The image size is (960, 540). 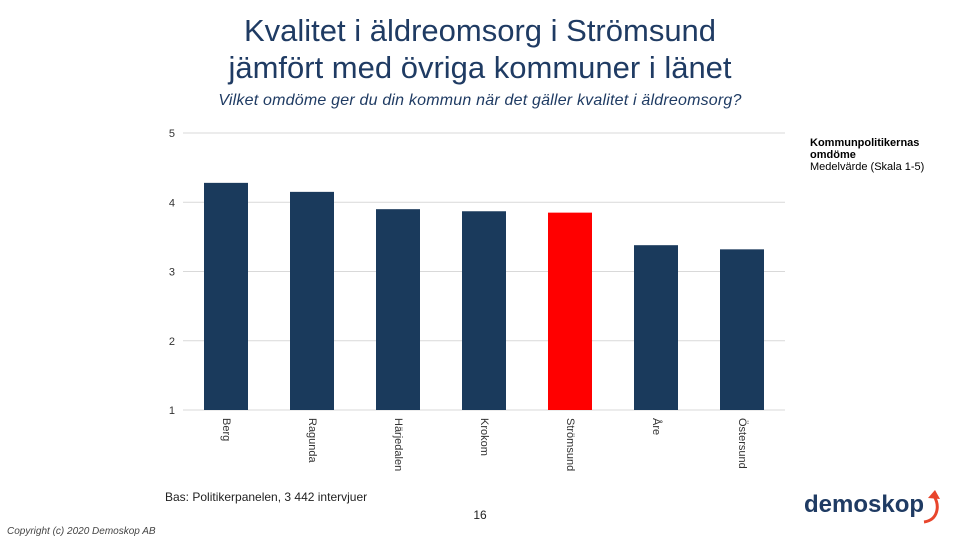 What do you see at coordinates (864, 504) in the screenshot?
I see `logo-text: demoskop` at bounding box center [864, 504].